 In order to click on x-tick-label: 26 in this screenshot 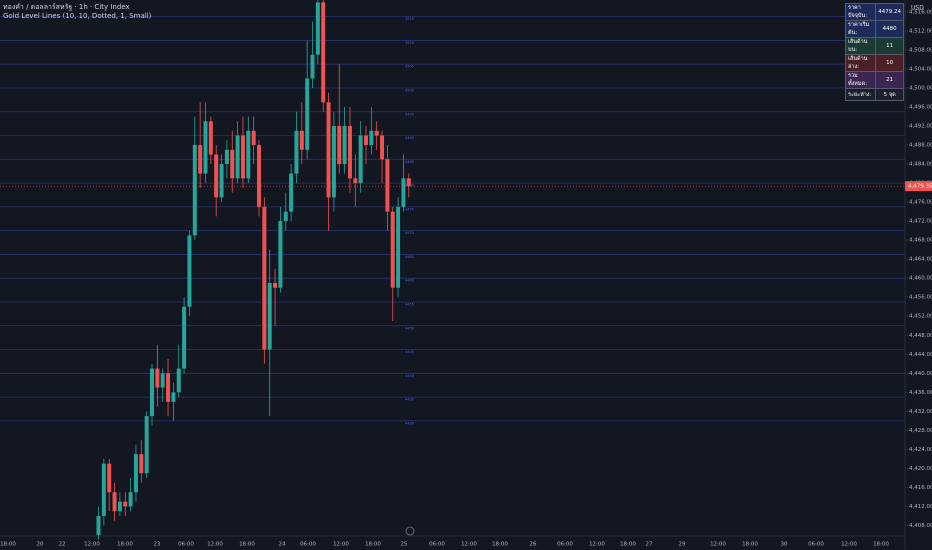, I will do `click(533, 545)`.